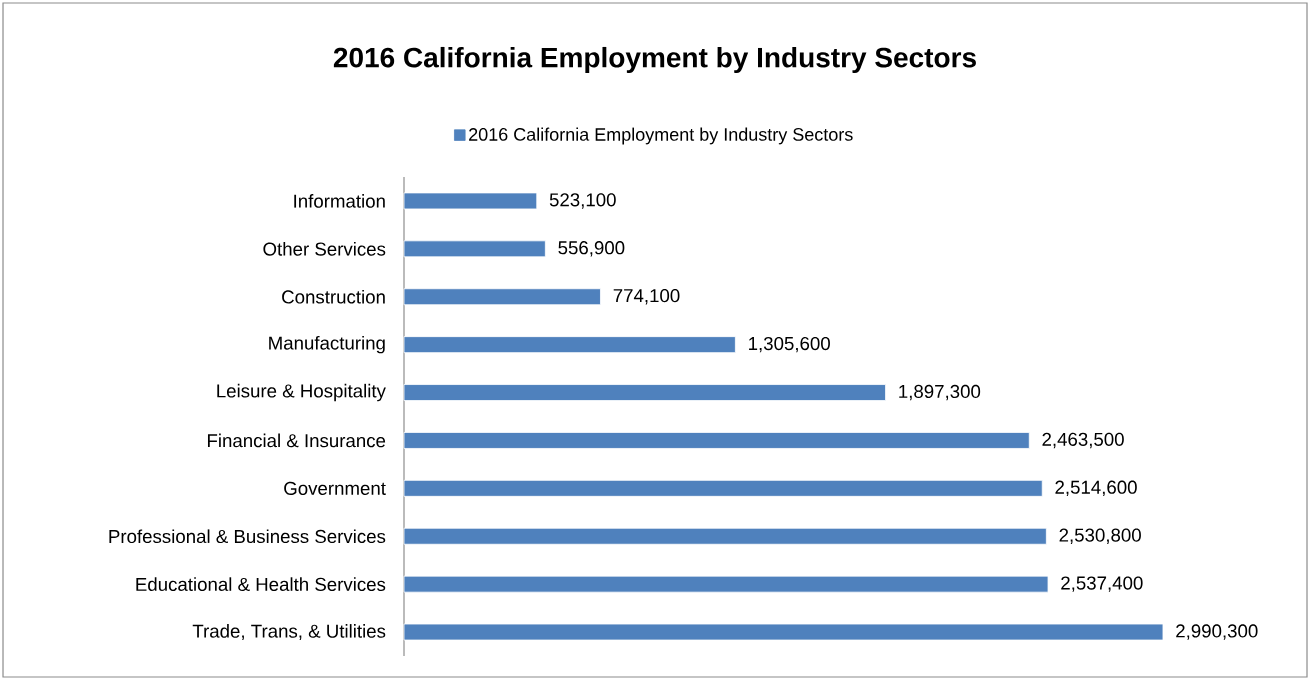  Describe the element at coordinates (940, 392) in the screenshot. I see `data-label: 1,897,300` at that location.